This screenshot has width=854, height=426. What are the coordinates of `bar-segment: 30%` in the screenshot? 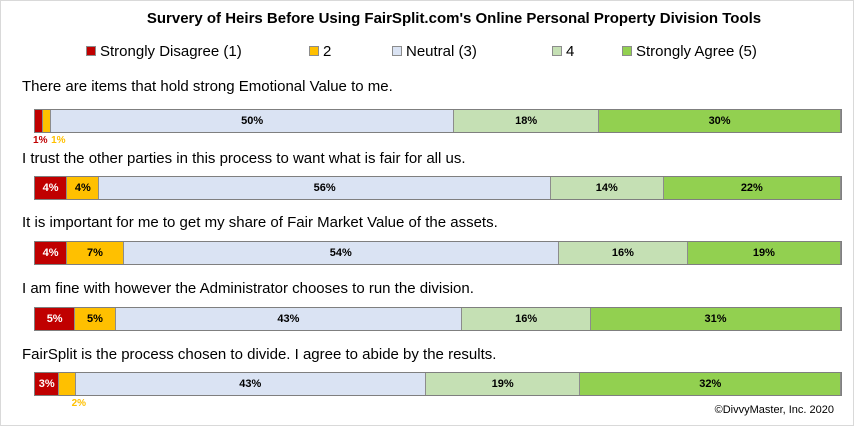 It's located at (720, 121).